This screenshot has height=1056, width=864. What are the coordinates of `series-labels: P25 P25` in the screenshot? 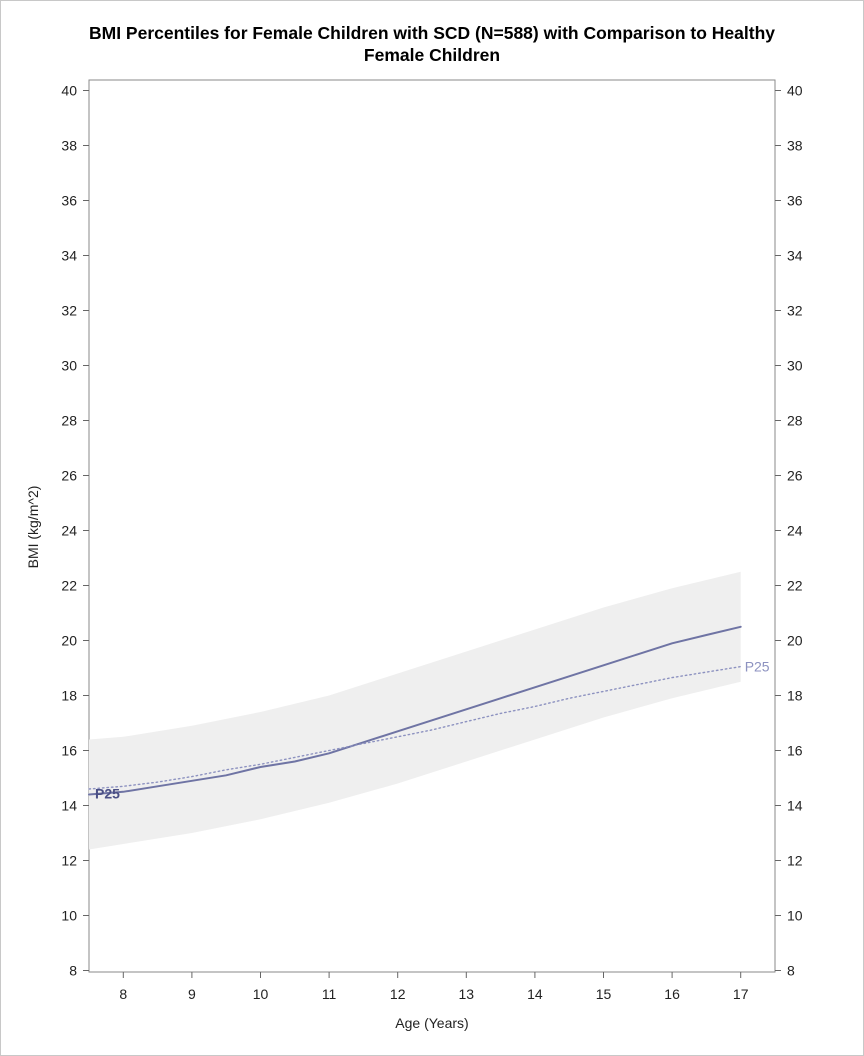 It's located at (432, 730).